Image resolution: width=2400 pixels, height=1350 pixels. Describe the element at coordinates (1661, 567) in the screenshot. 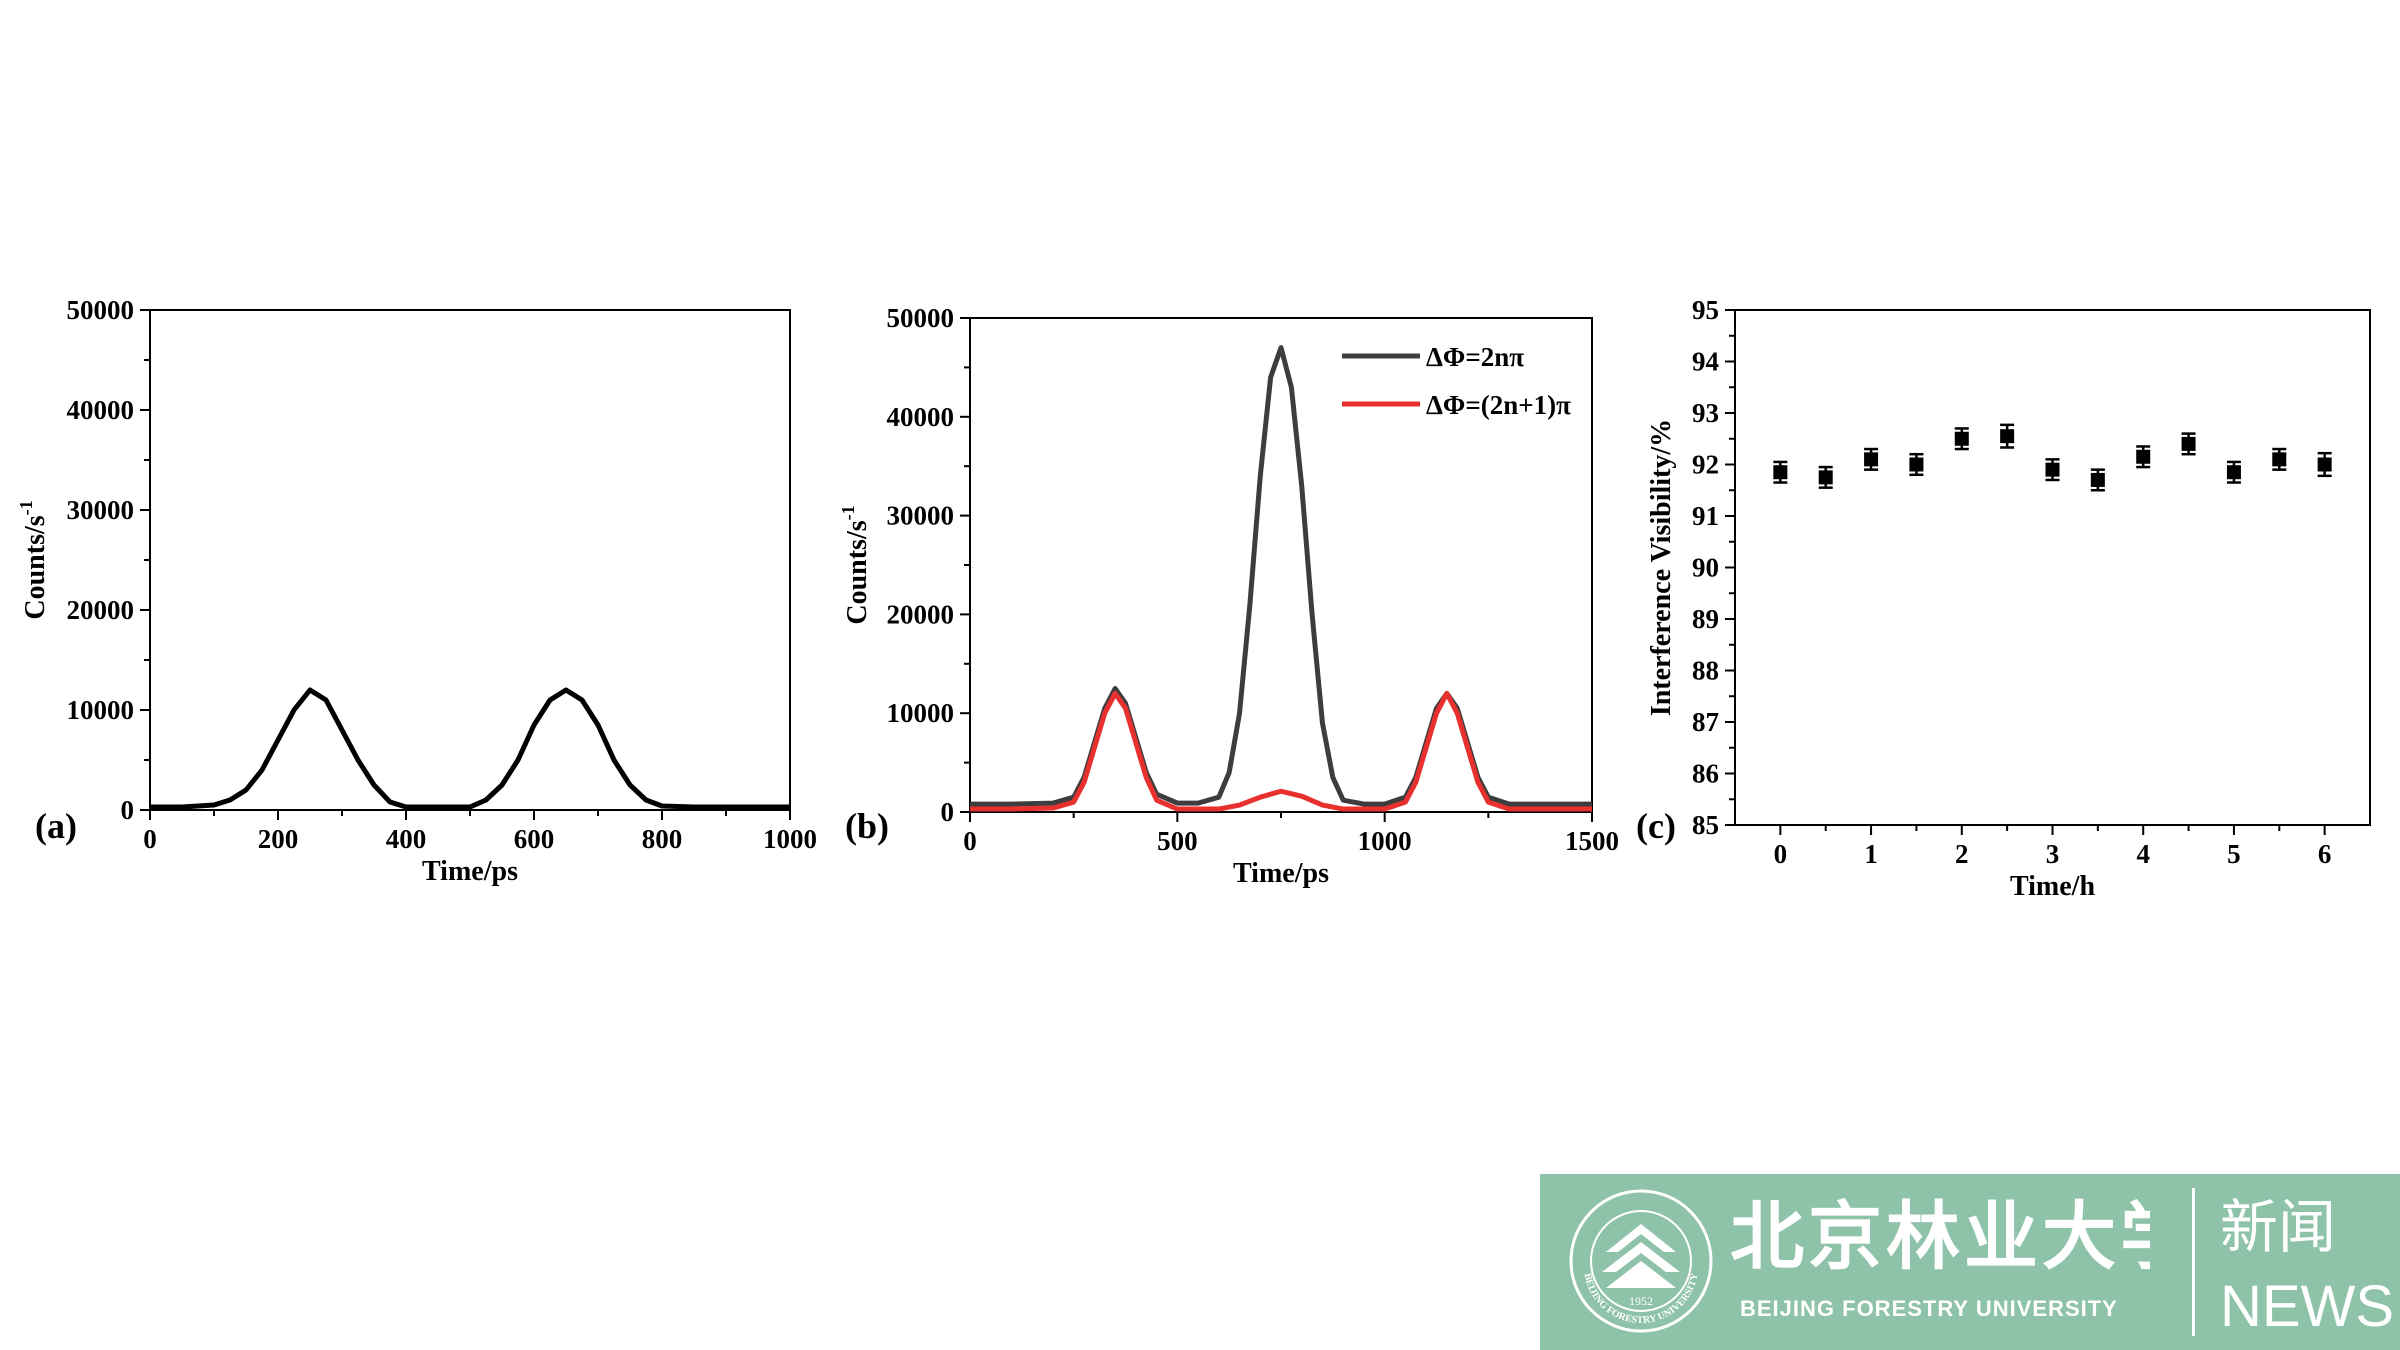

I see `y-axis-title: Interference Visibility/%` at that location.